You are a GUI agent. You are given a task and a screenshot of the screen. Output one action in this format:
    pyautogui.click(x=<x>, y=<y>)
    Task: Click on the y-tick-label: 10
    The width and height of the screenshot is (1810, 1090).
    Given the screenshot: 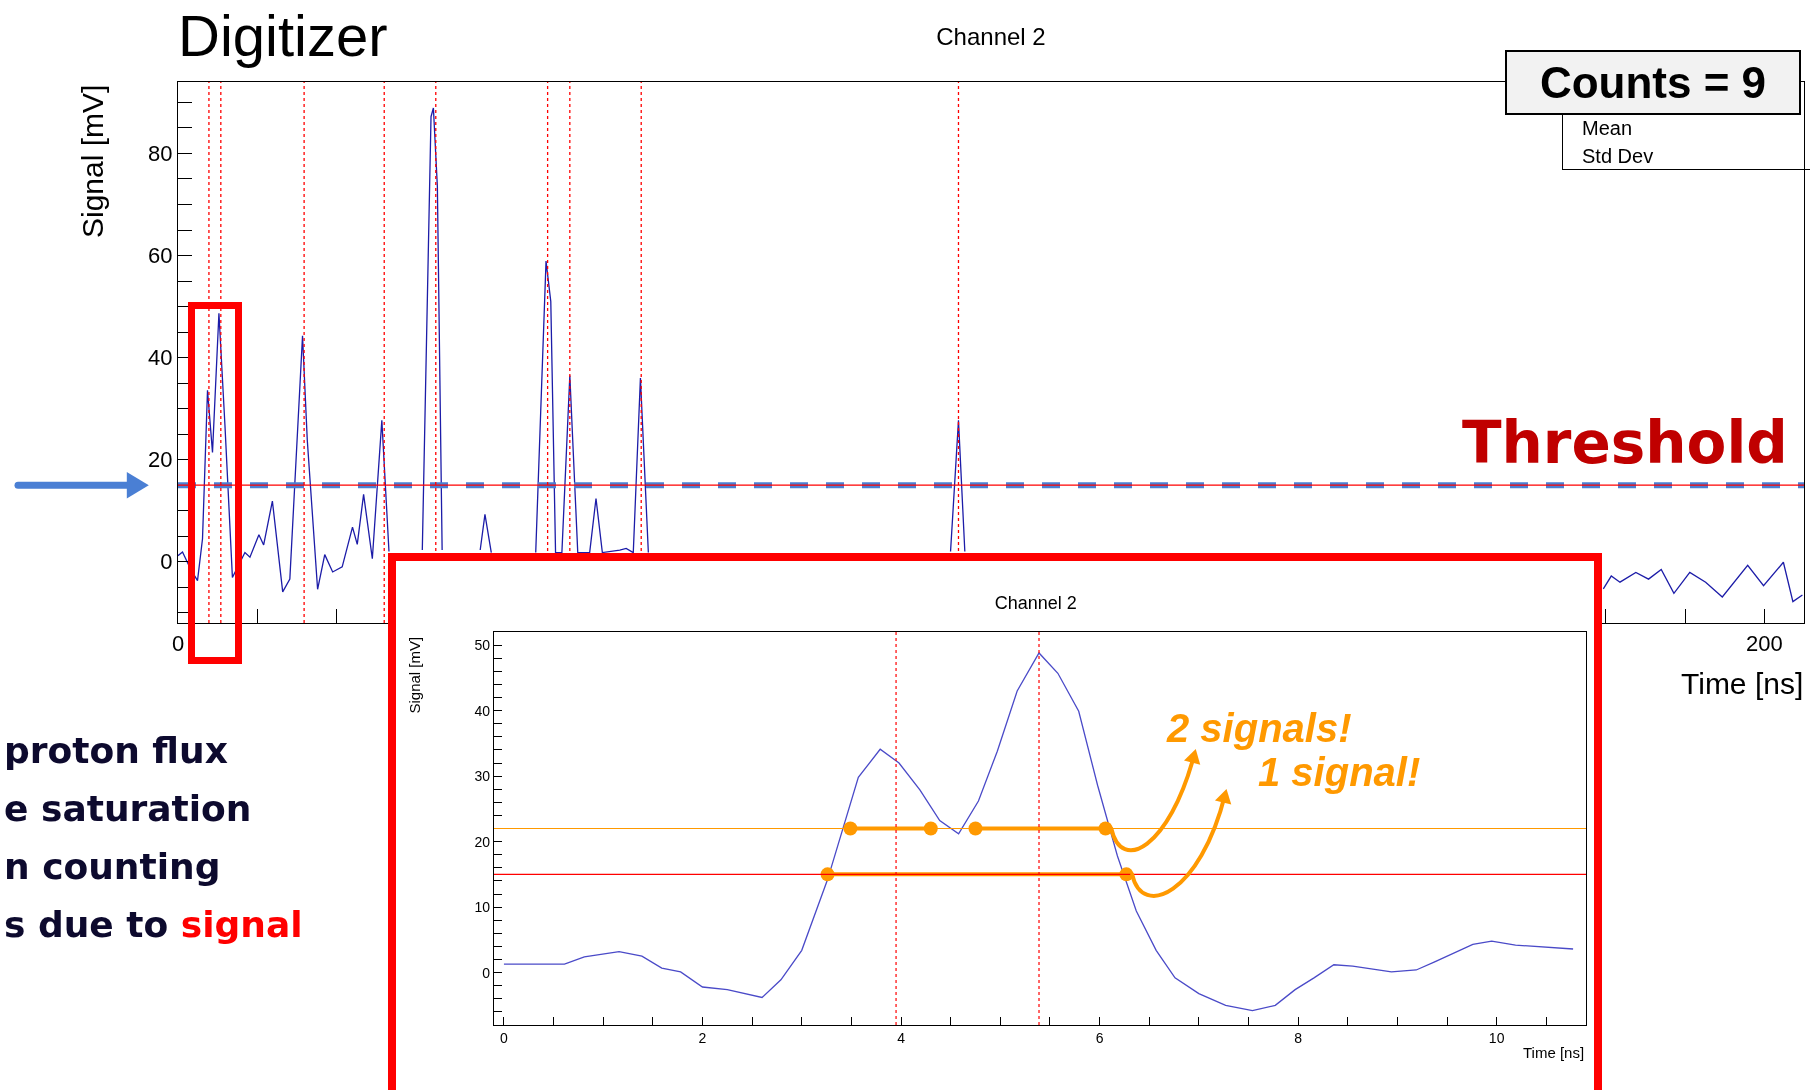 What is the action you would take?
    pyautogui.click(x=482, y=907)
    